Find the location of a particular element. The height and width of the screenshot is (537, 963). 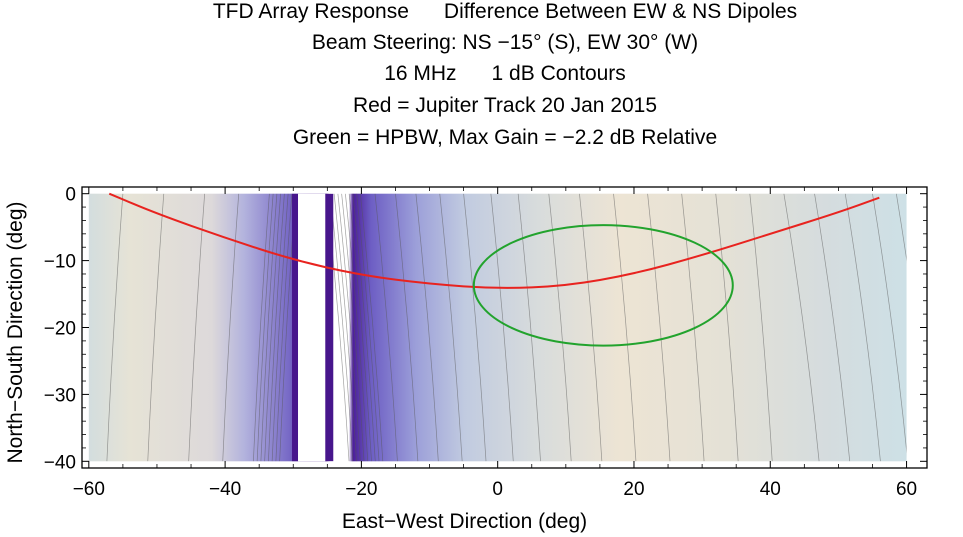

x-tick-label: 40 is located at coordinates (770, 489).